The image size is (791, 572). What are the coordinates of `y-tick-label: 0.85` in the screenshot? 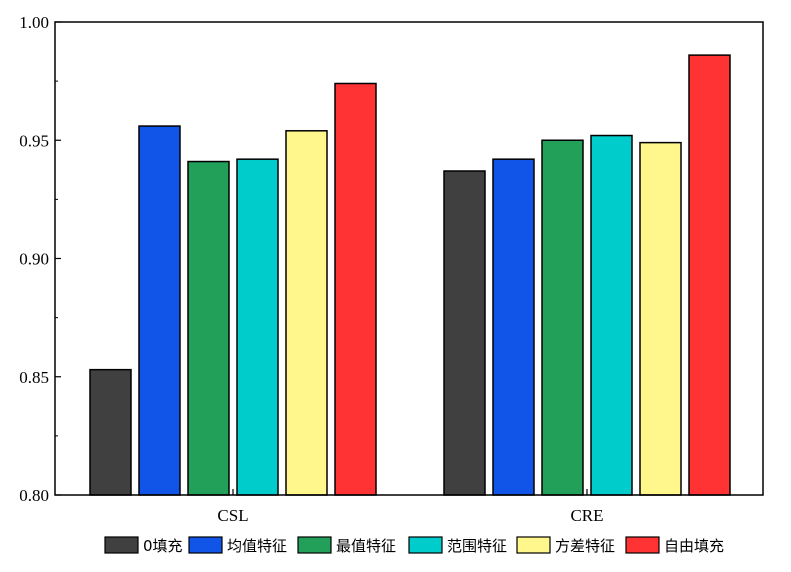 It's located at (34, 377).